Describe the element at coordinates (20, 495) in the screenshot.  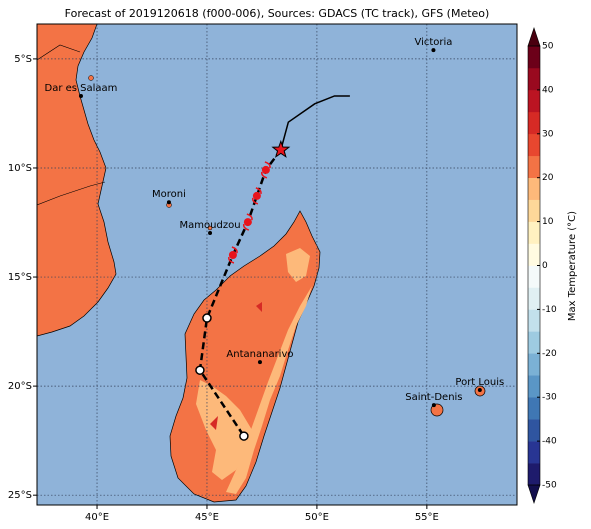
I see `lat-tick-label: 25°S` at that location.